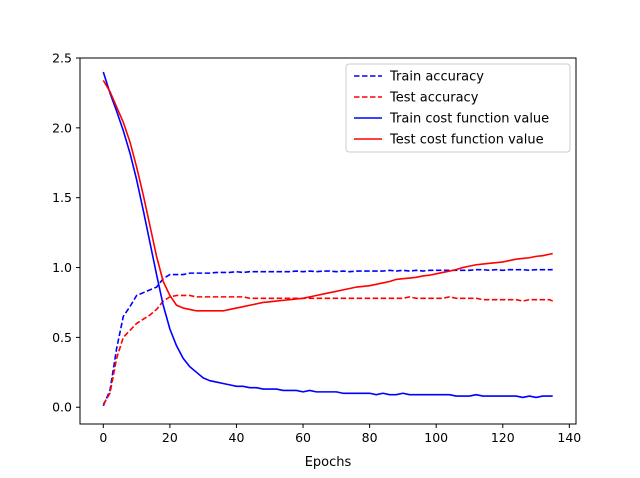 The height and width of the screenshot is (478, 640). I want to click on y-tick-label: 2.0, so click(62, 127).